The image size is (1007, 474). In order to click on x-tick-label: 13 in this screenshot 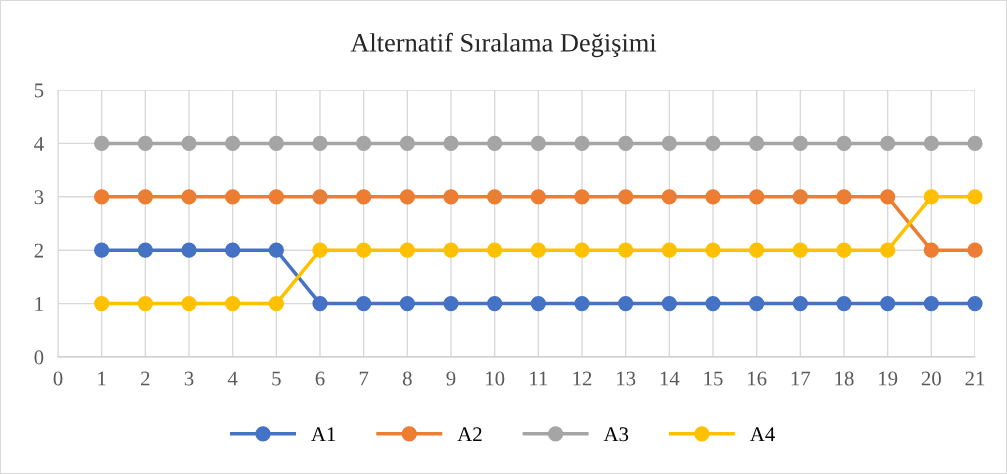, I will do `click(626, 378)`.